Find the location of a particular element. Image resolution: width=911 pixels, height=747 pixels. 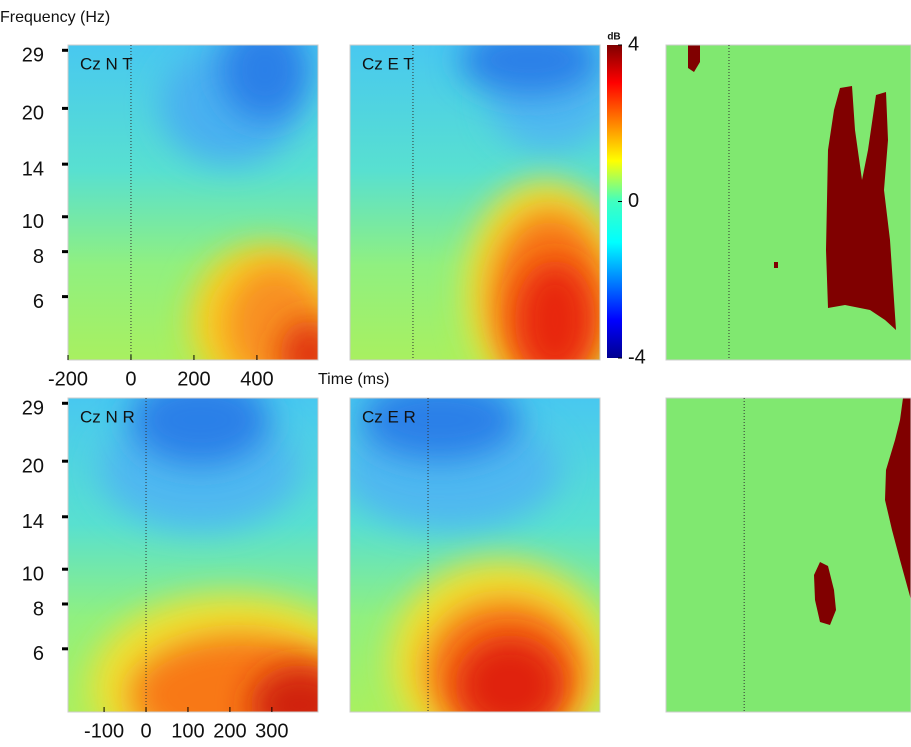

panel-title: Cz E T is located at coordinates (388, 63).